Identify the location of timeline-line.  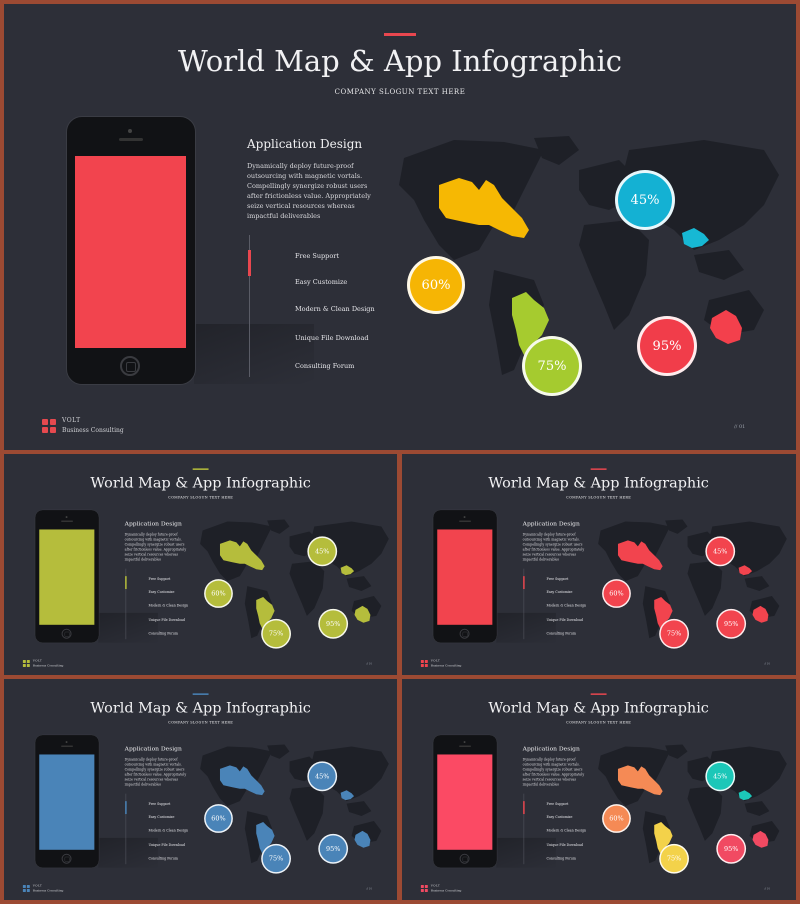
(249, 306).